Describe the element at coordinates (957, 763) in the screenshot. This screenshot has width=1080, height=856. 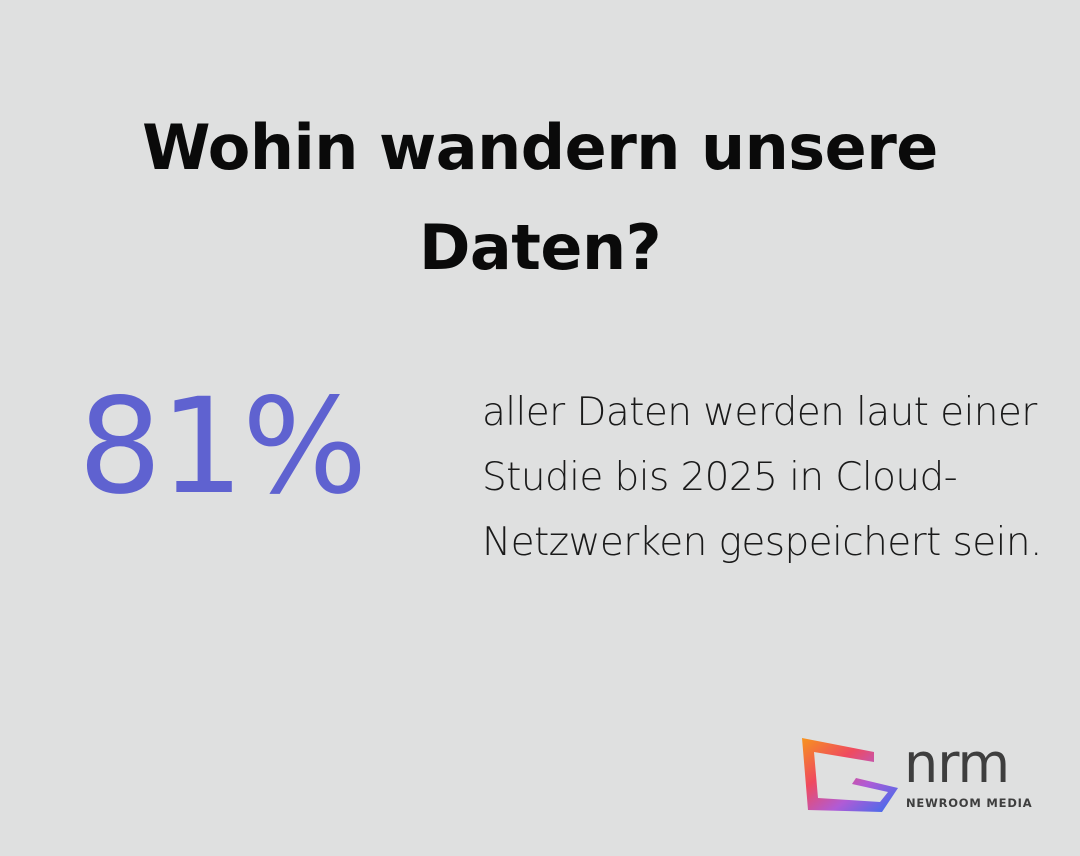
I see `logo-wordmark: nrm` at that location.